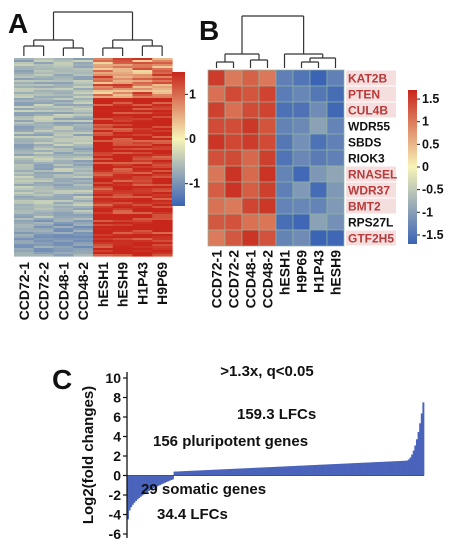 The height and width of the screenshot is (550, 457). I want to click on colorbar-b-tick-label: -1, so click(427, 212).